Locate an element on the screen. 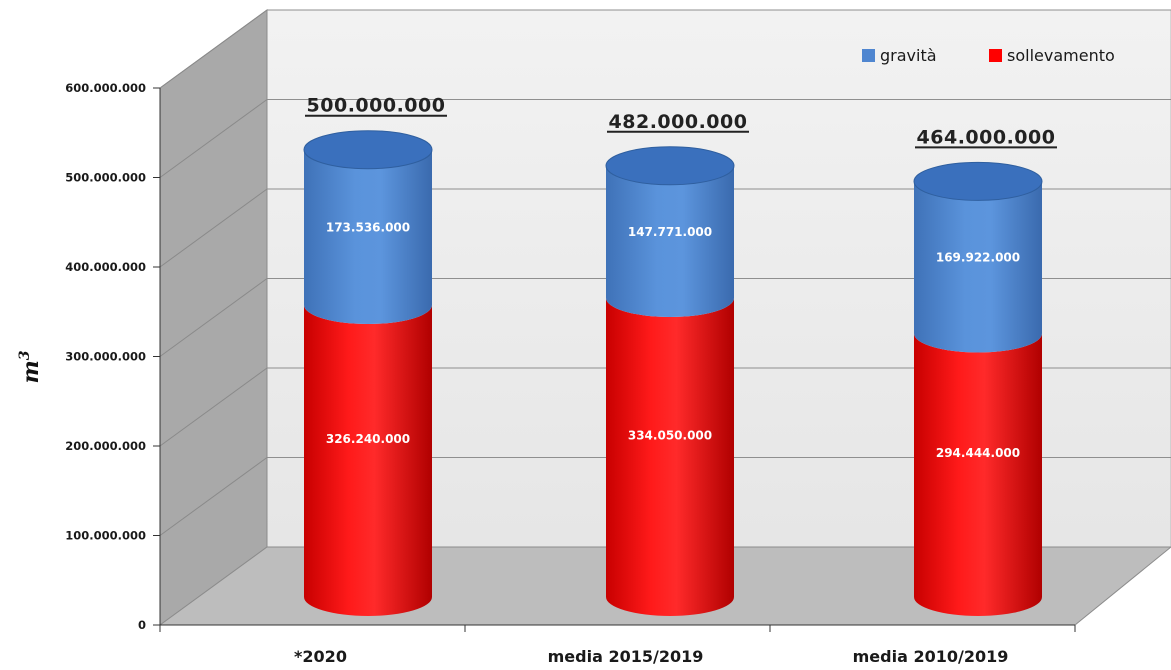  y-tick-label: 0 is located at coordinates (142, 625).